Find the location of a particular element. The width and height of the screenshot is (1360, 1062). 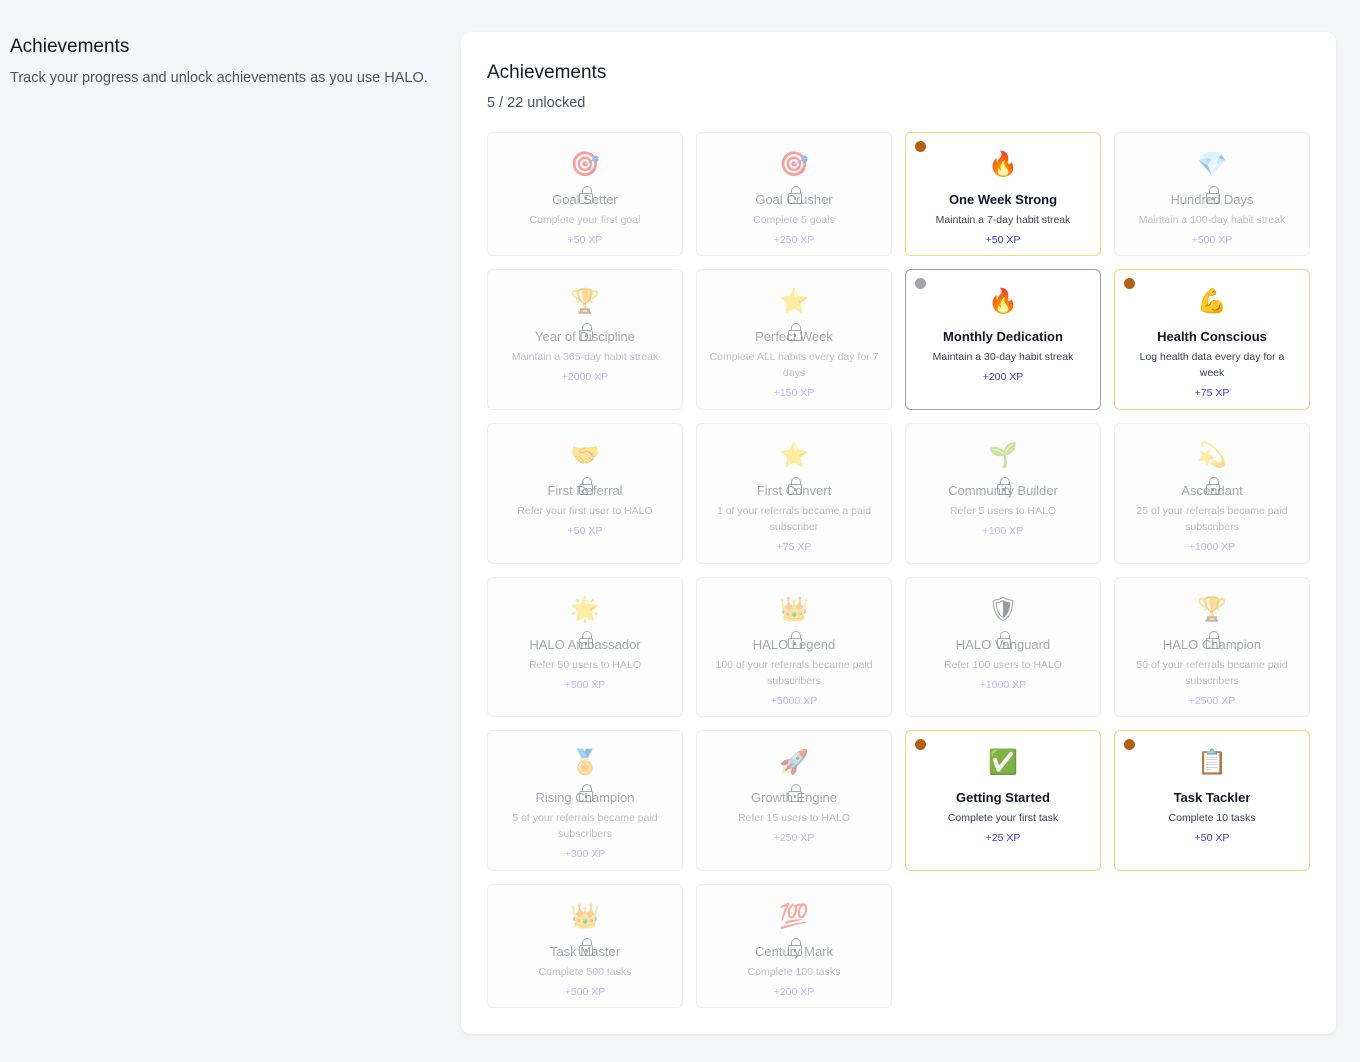

achievement-card: 🎯 Goal Crusher Complete 5 goals +250 XP is located at coordinates (794, 194).